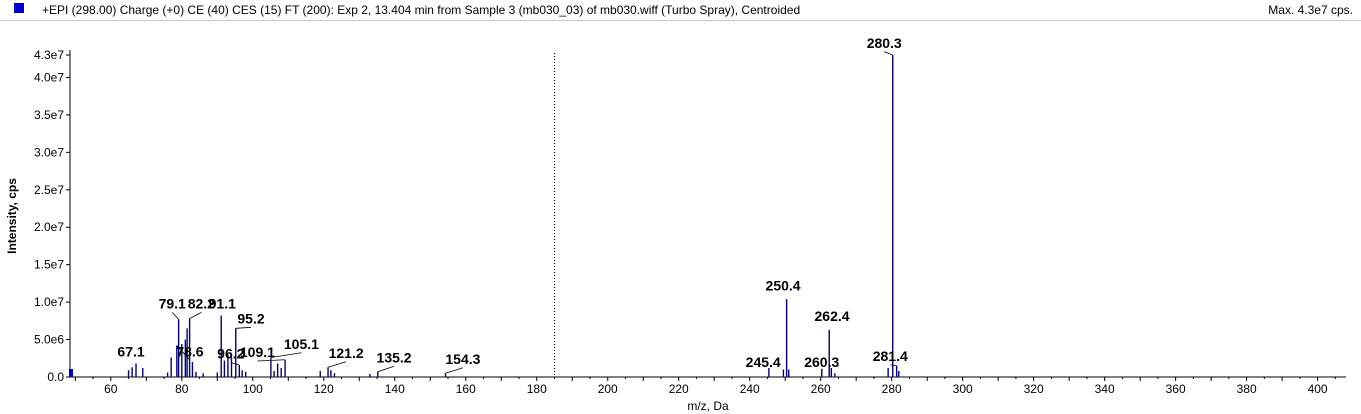 This screenshot has height=414, width=1361. What do you see at coordinates (172, 303) in the screenshot?
I see `peak-label: 79.1` at bounding box center [172, 303].